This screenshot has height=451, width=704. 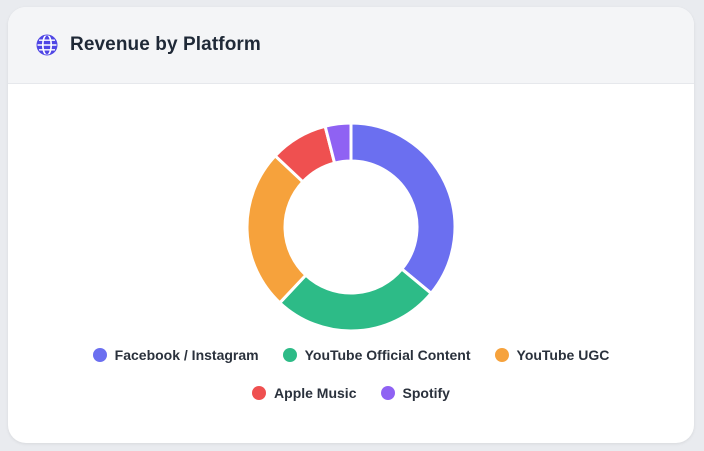 What do you see at coordinates (563, 355) in the screenshot?
I see `legend-label: YouTube UGC` at bounding box center [563, 355].